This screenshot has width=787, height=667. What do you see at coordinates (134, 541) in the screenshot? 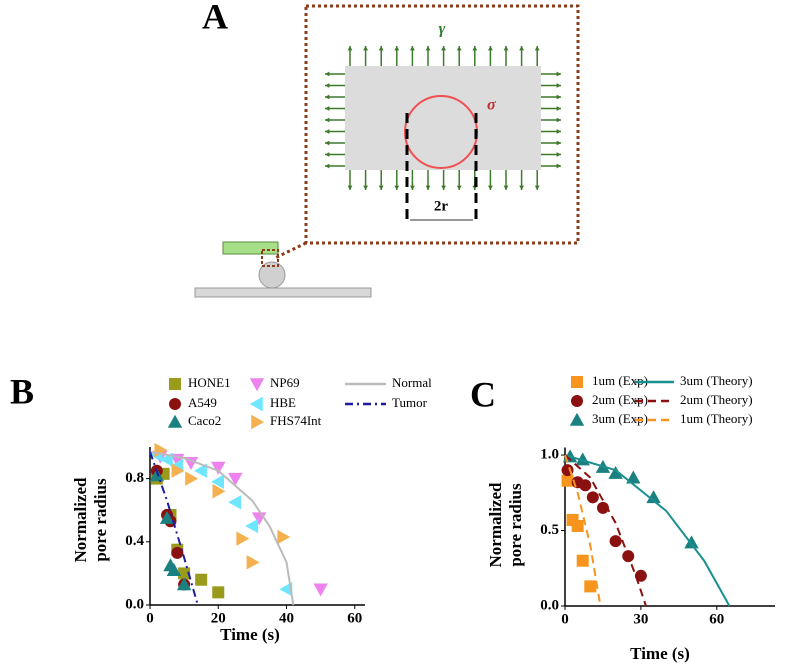
I see `y-tick-label: 0.4` at bounding box center [134, 541].